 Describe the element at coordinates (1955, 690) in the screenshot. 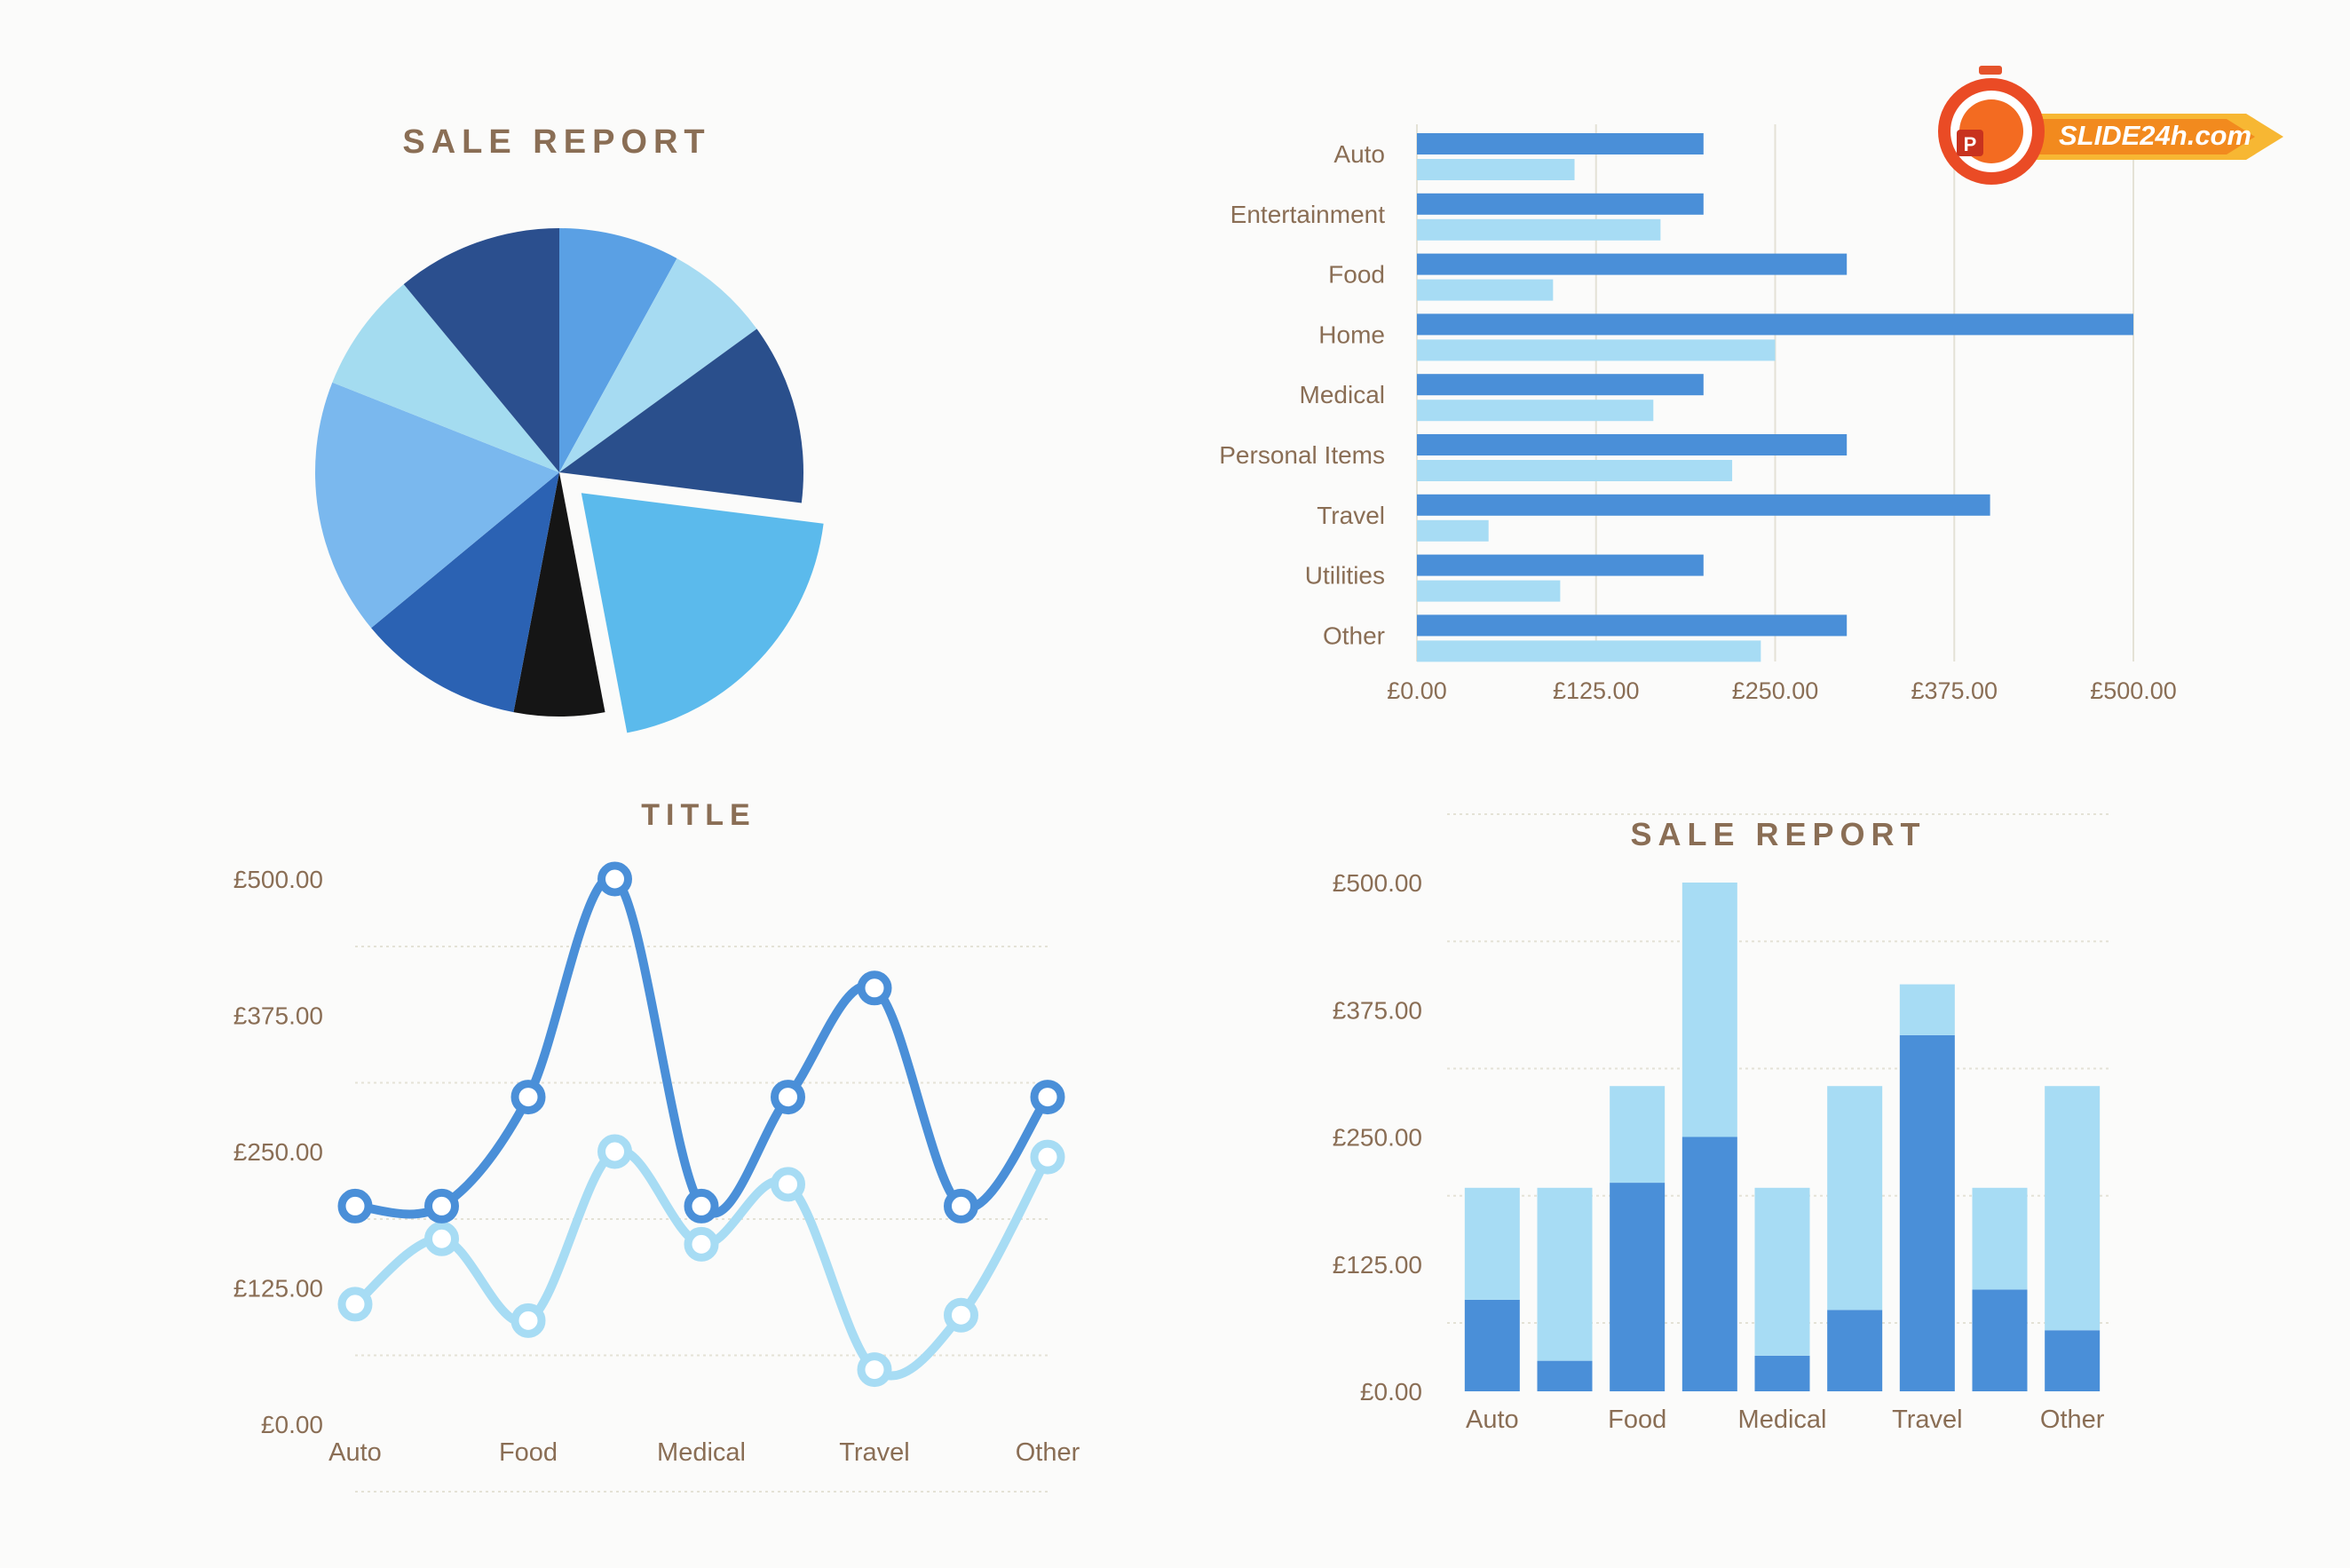

I see `hbar-x-tick-label: £375.00` at that location.